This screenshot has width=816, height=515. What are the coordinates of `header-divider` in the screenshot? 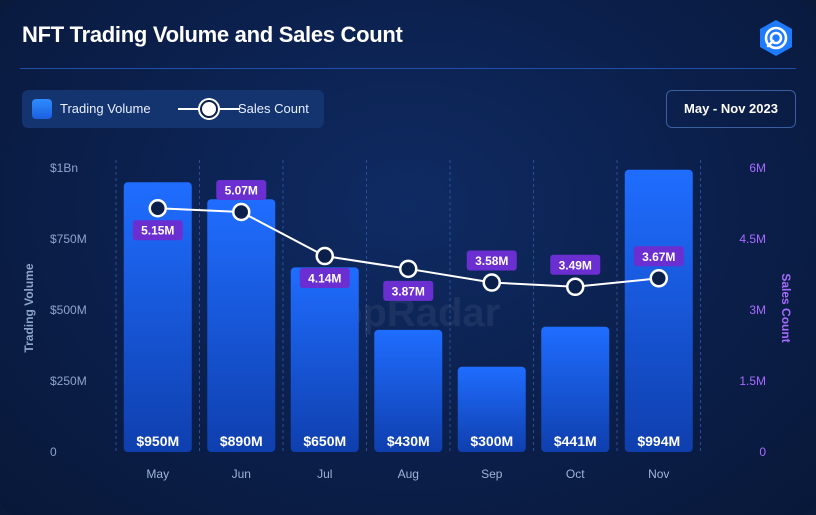 It's located at (408, 68).